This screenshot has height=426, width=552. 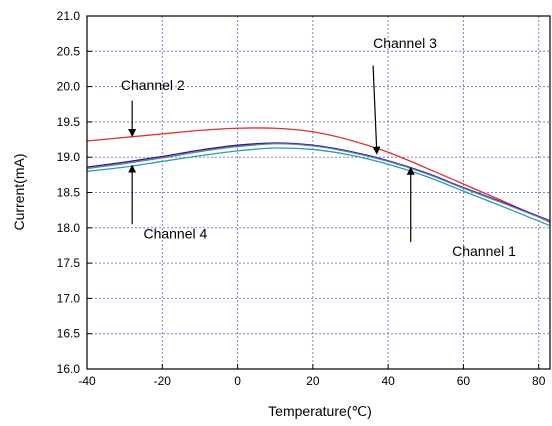 I want to click on x-axis-label: Temperature(℃), so click(x=320, y=411).